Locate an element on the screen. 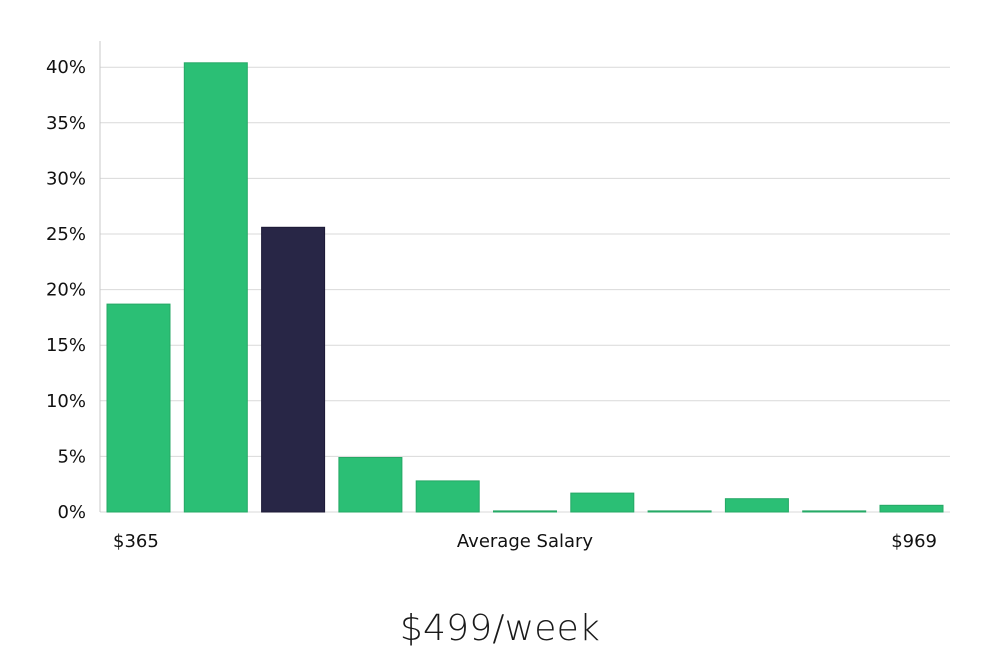  histogram-bar-highlighted is located at coordinates (293, 369).